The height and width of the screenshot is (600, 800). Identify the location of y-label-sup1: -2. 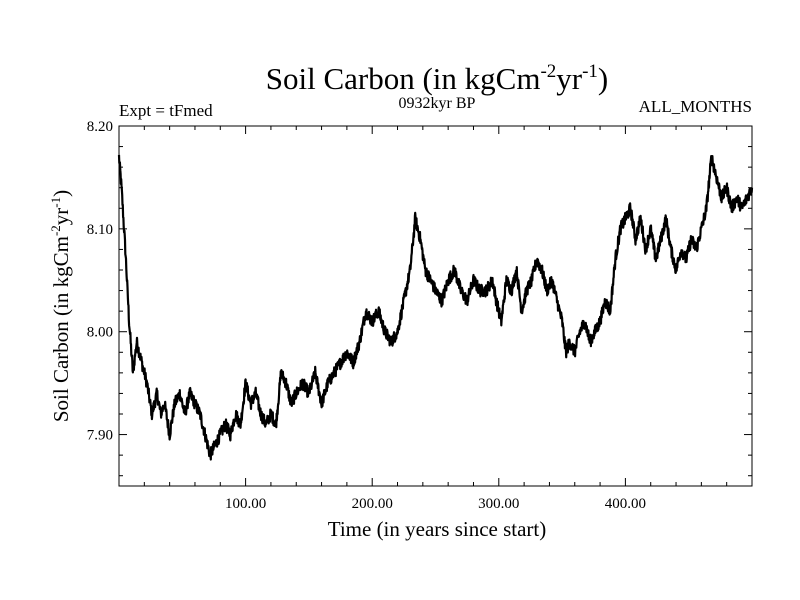
(55, 230).